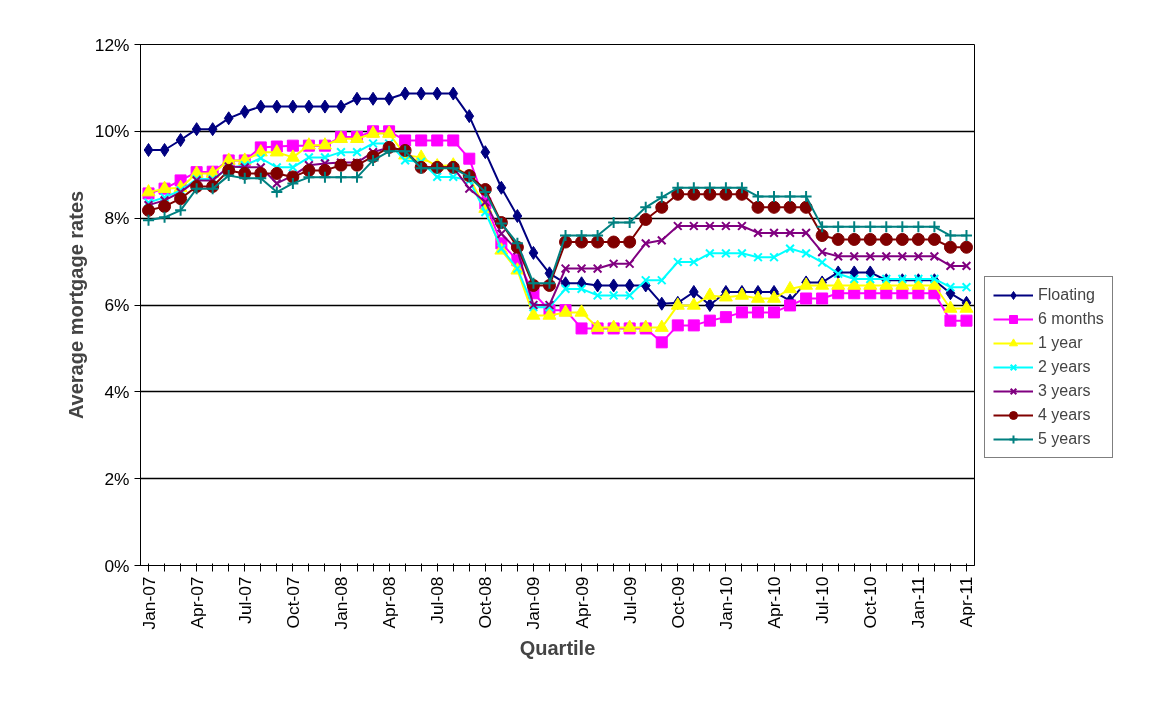  Describe the element at coordinates (822, 600) in the screenshot. I see `x-tick-label: Jul-10` at that location.